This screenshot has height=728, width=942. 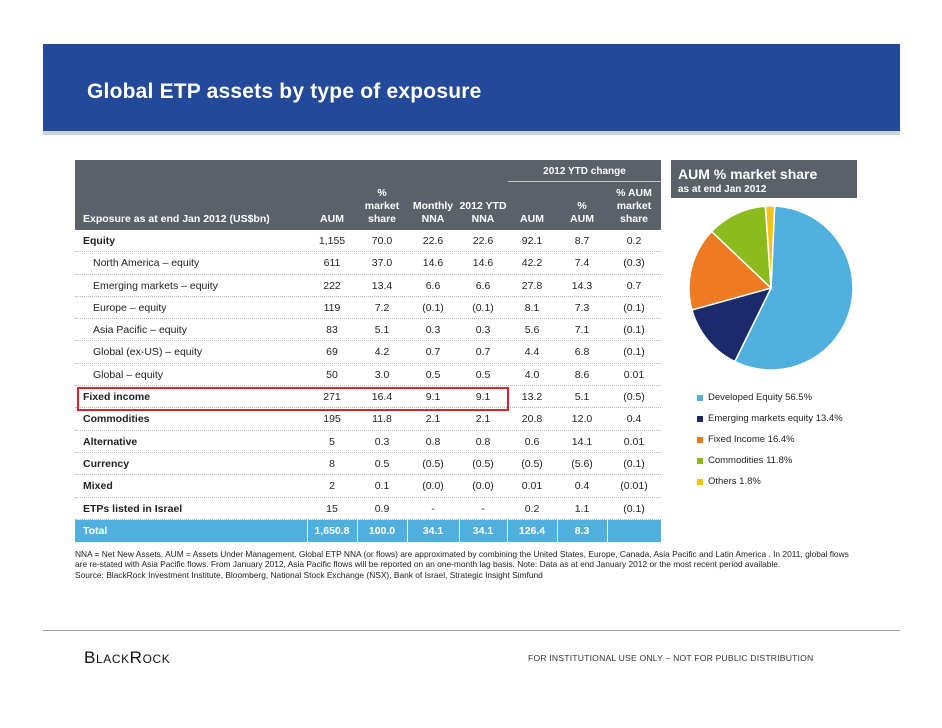 What do you see at coordinates (368, 486) in the screenshot?
I see `table-row: Mixed 2 0.1 (0.0) (0.0) 0.01 0.4 (0.01)` at bounding box center [368, 486].